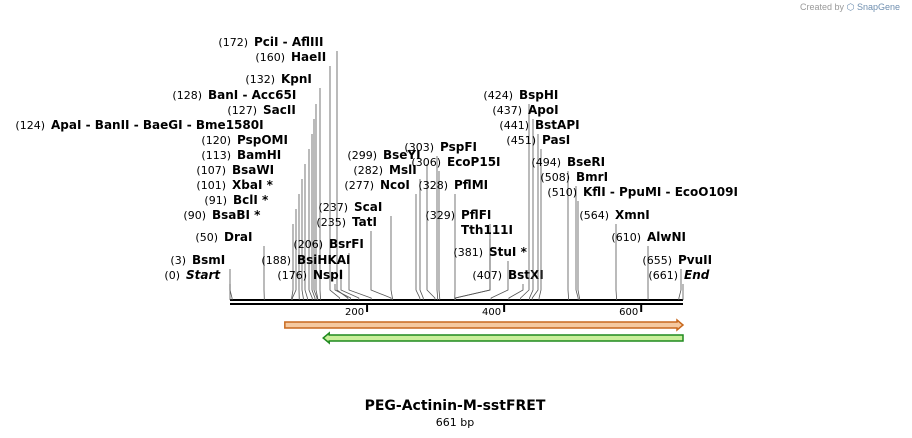 This screenshot has height=438, width=912. What do you see at coordinates (594, 215) in the screenshot?
I see `site-position: (564)` at bounding box center [594, 215].